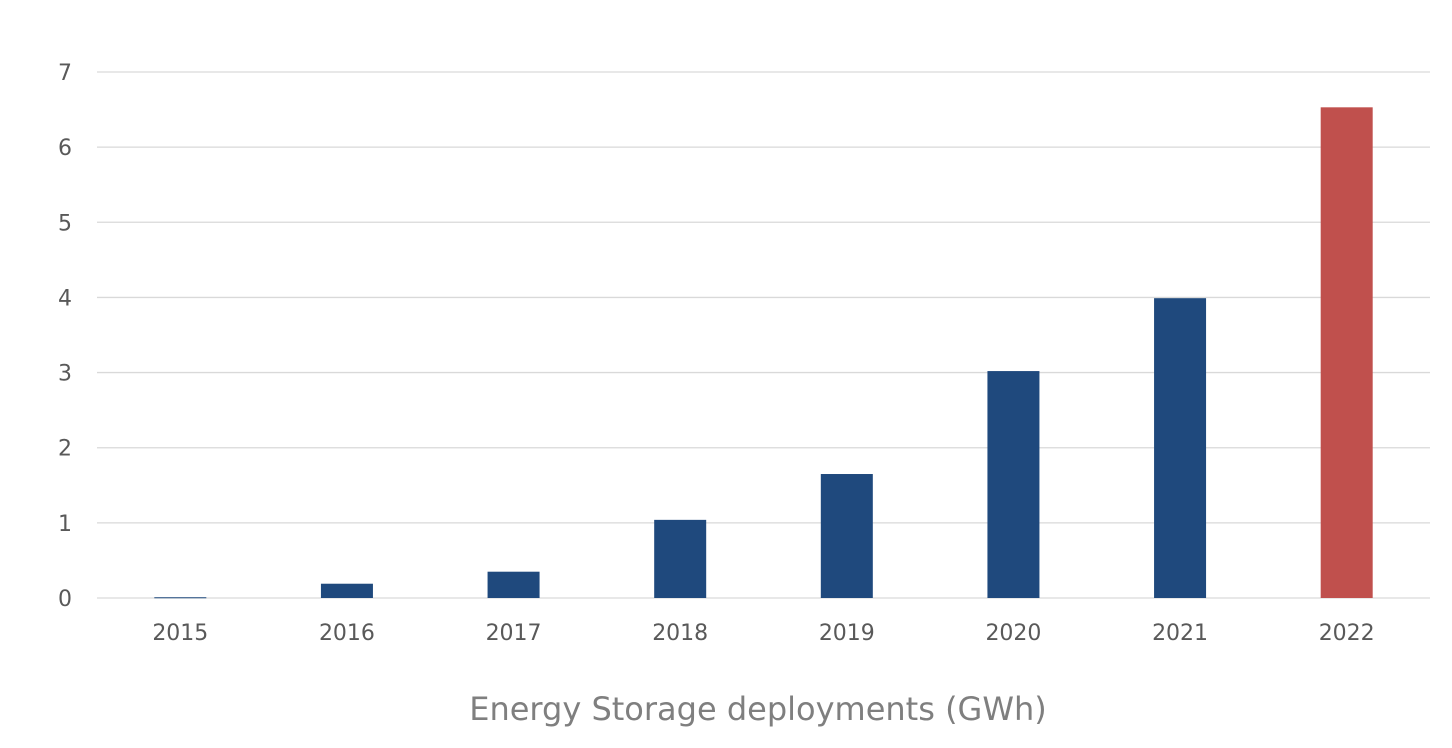  Describe the element at coordinates (65, 524) in the screenshot. I see `y-tick-label: 1` at that location.